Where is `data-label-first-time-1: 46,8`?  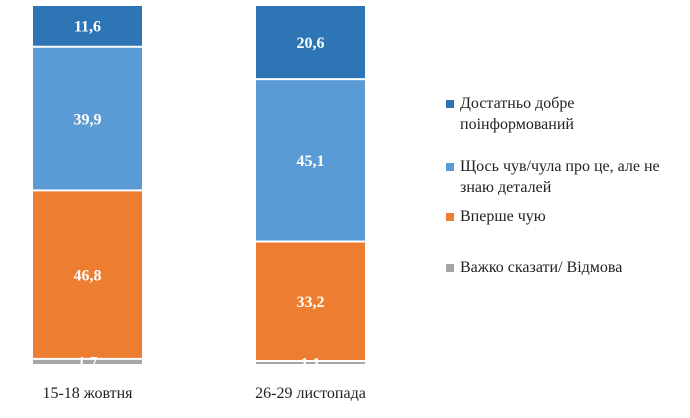
data-label-first-time-1: 46,8 is located at coordinates (88, 275).